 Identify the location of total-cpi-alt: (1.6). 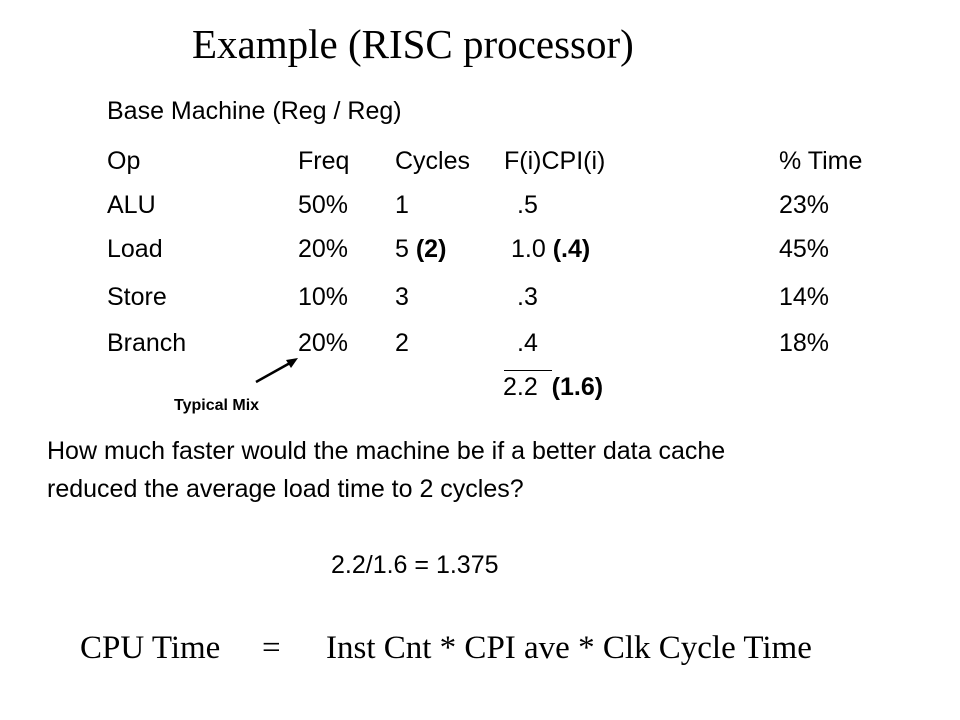
(577, 387).